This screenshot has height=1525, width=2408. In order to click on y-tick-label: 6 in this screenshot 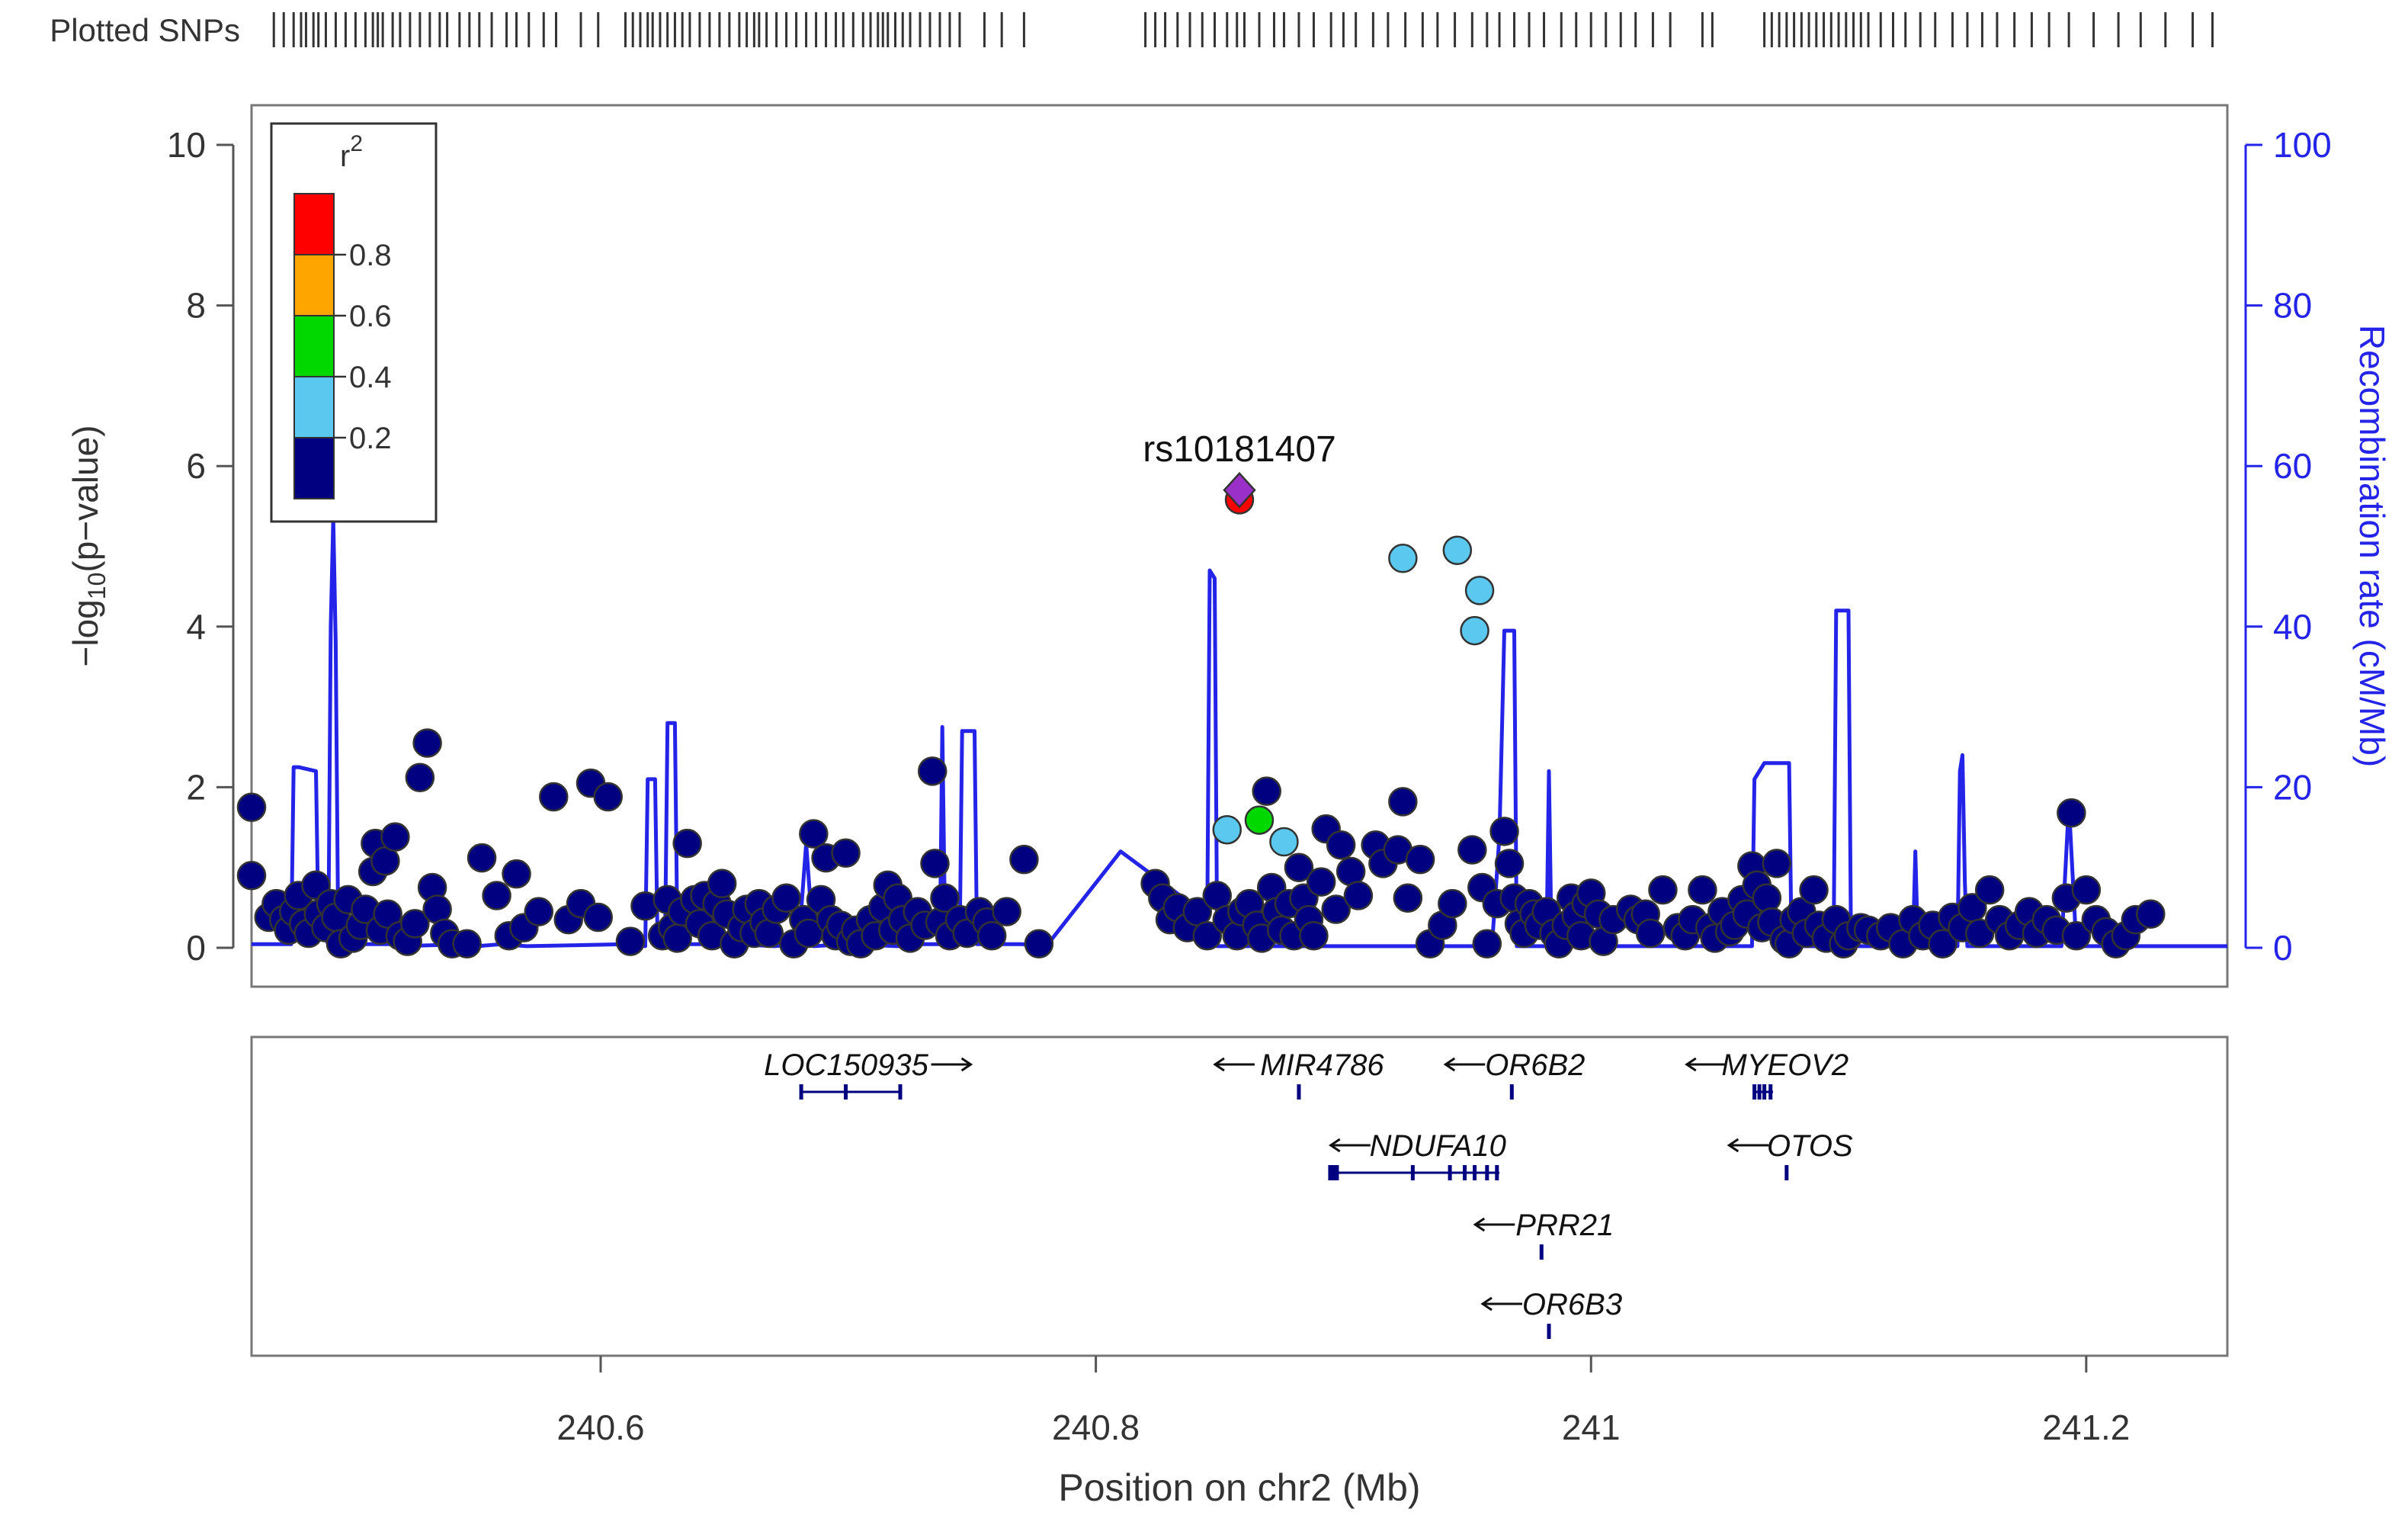, I will do `click(196, 466)`.